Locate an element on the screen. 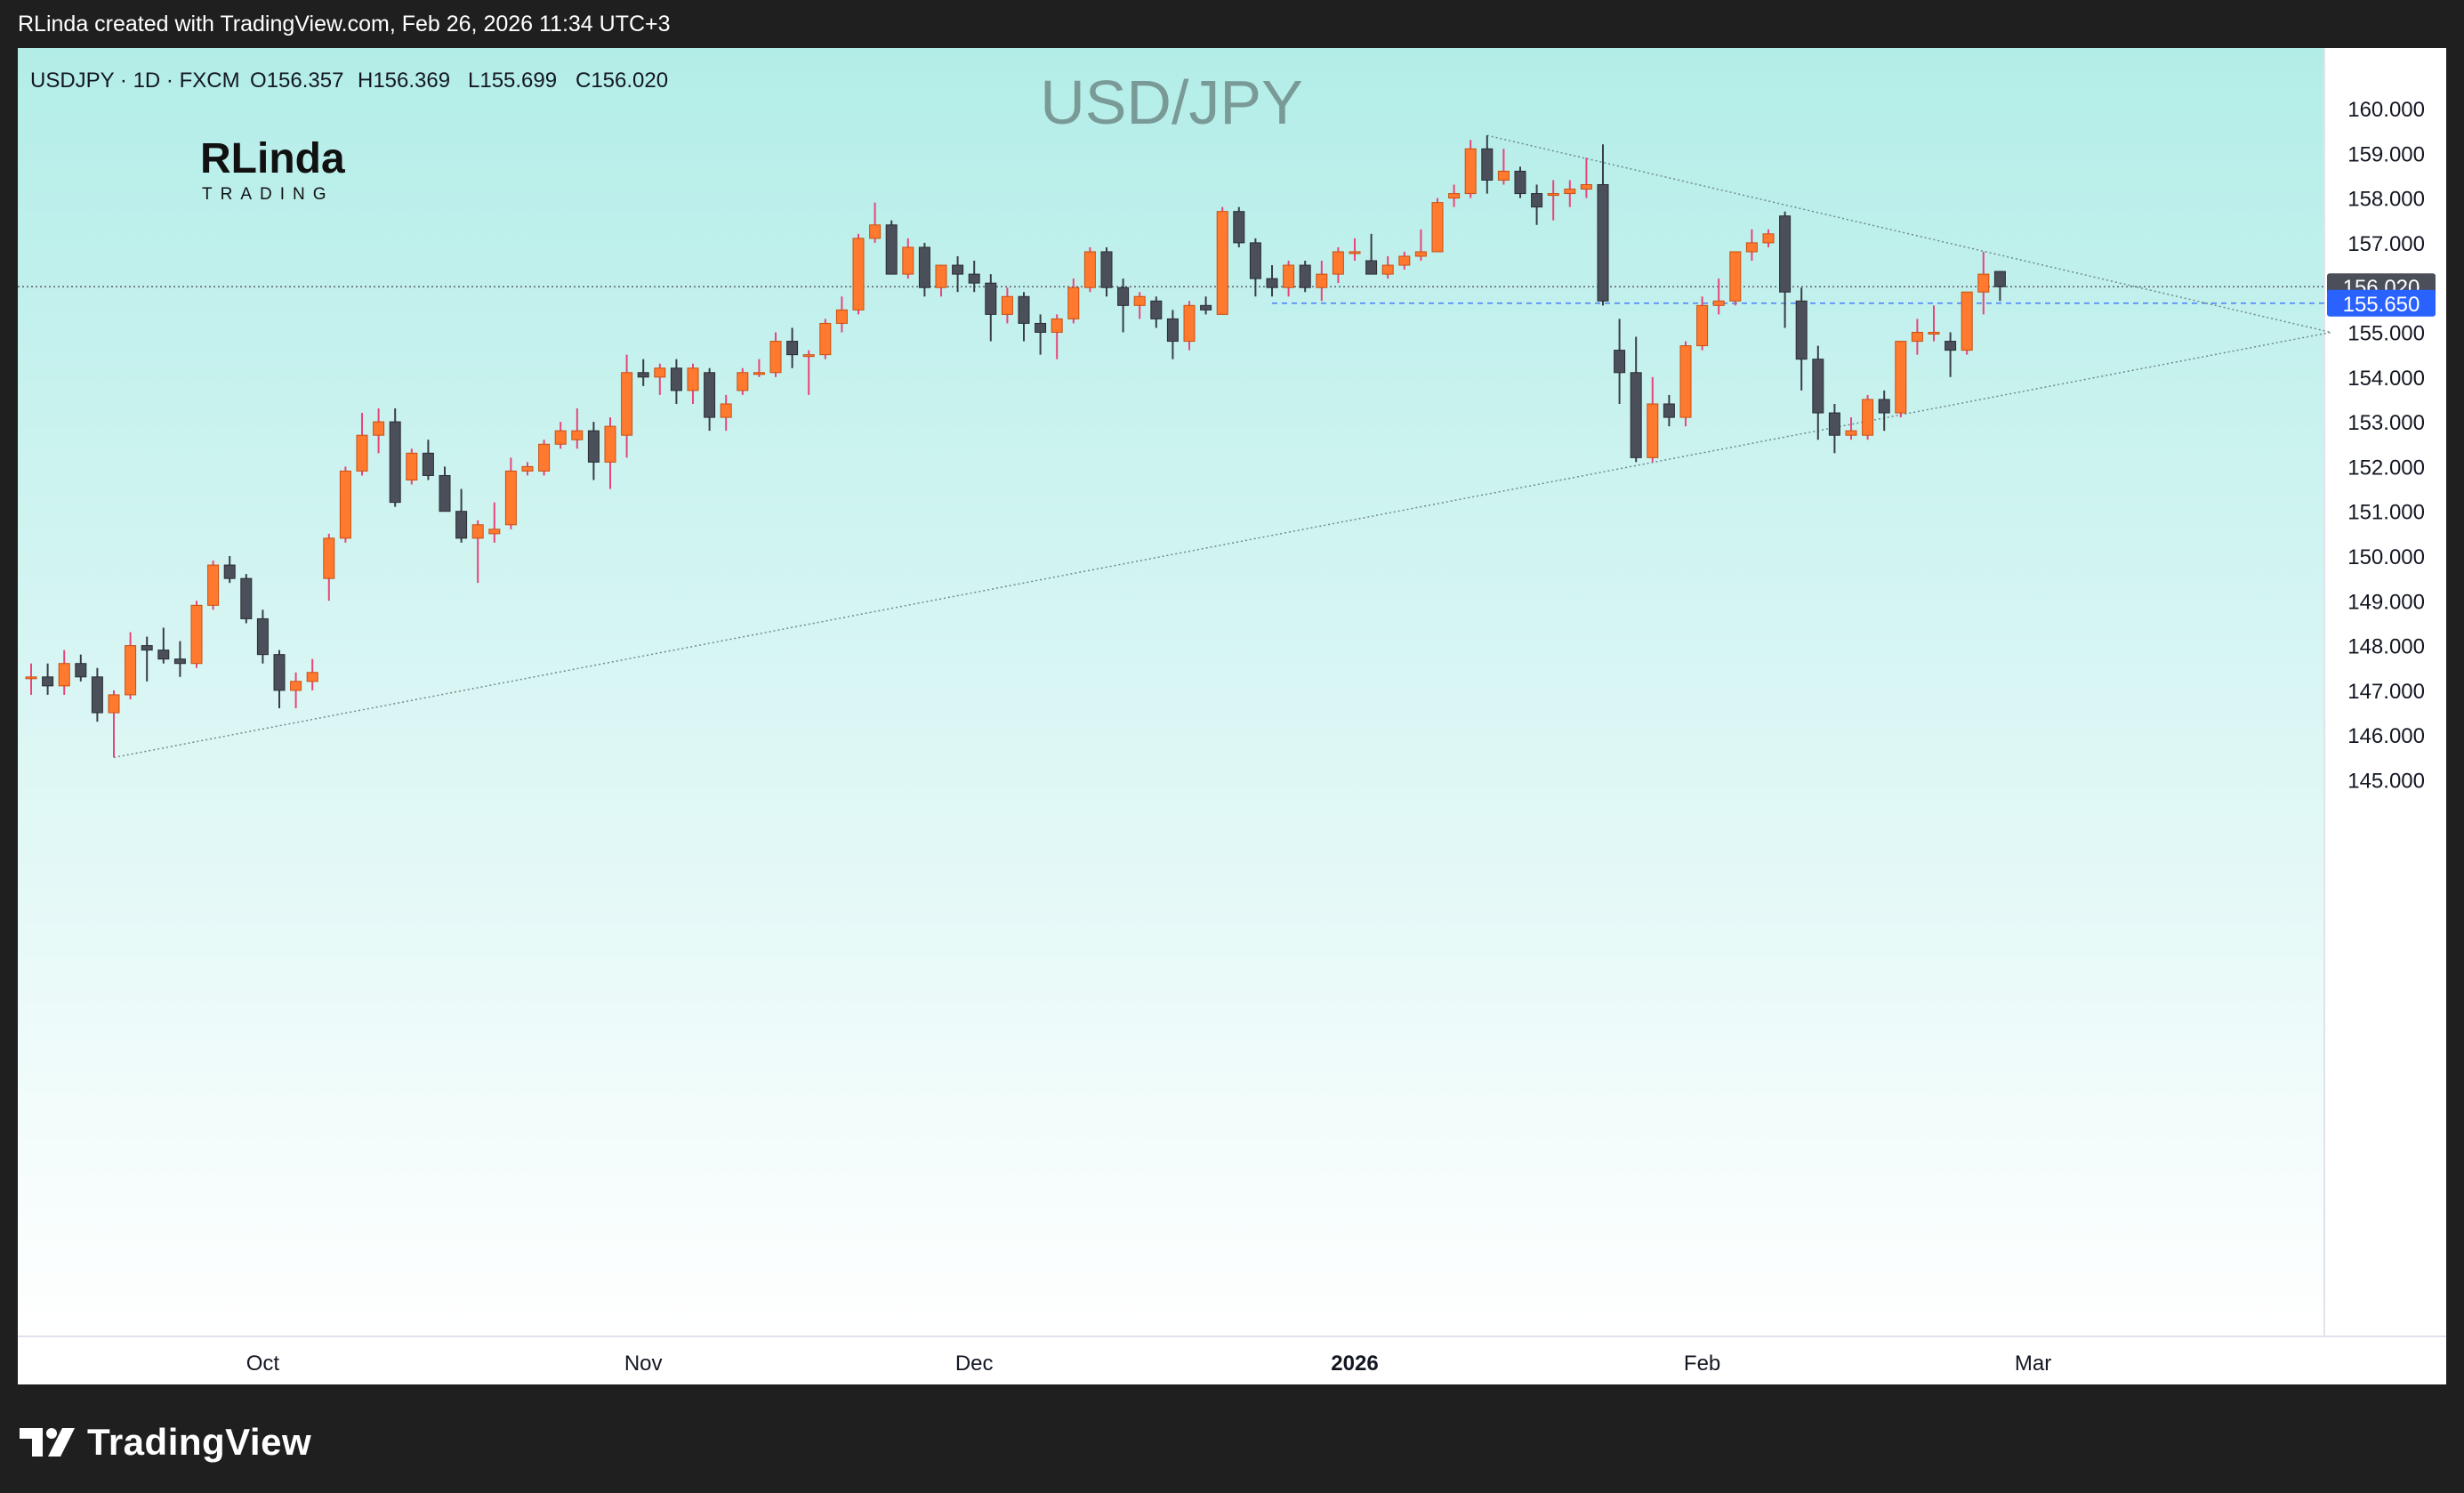 The width and height of the screenshot is (2464, 1493). tradingview-brand: TradingView is located at coordinates (166, 1442).